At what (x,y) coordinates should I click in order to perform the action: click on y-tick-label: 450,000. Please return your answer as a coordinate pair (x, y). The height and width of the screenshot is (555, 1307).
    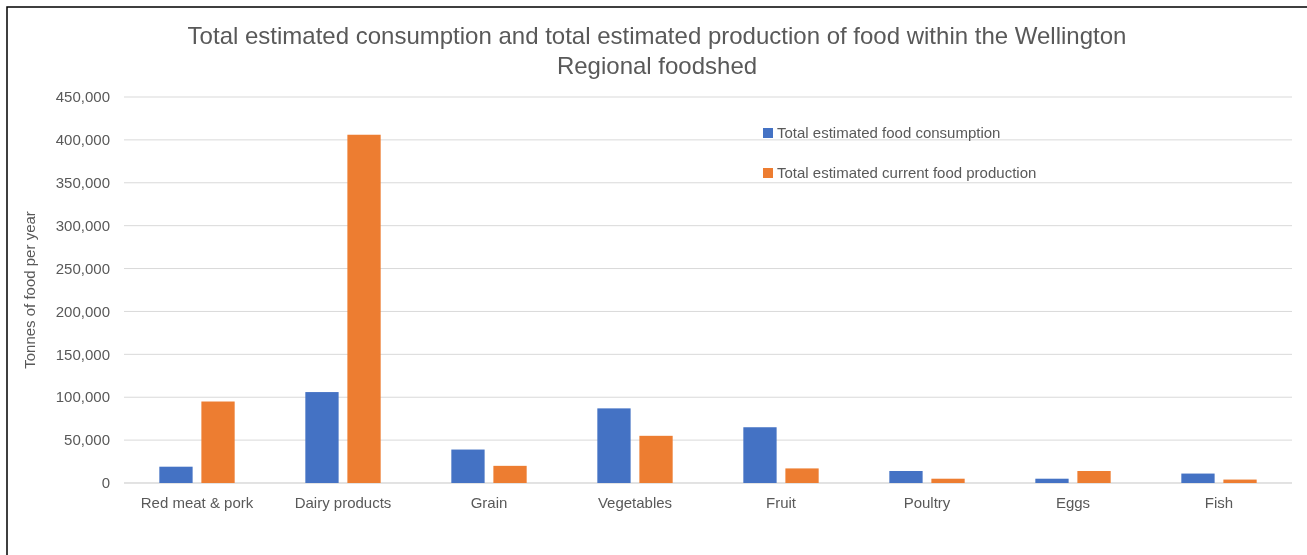
    Looking at the image, I should click on (82, 97).